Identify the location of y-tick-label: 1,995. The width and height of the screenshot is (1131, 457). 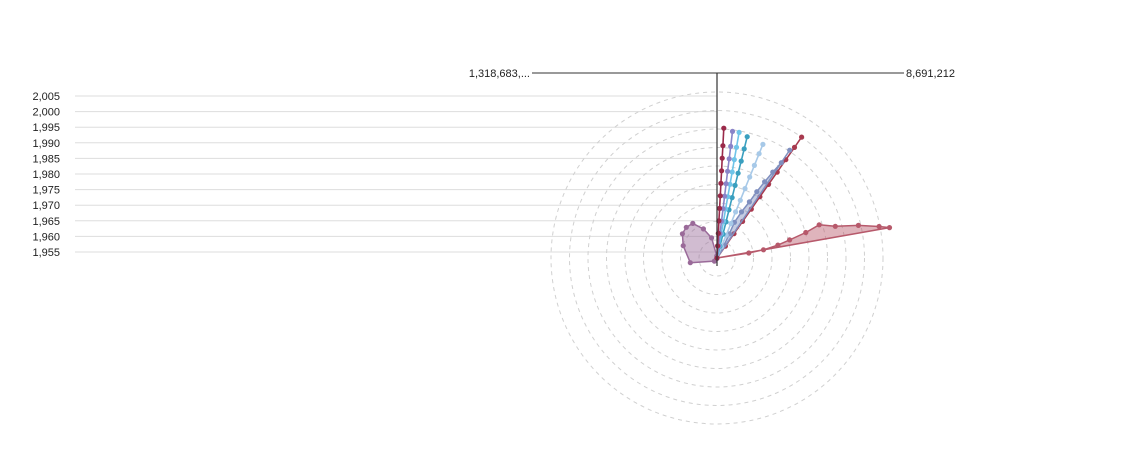
(46, 128).